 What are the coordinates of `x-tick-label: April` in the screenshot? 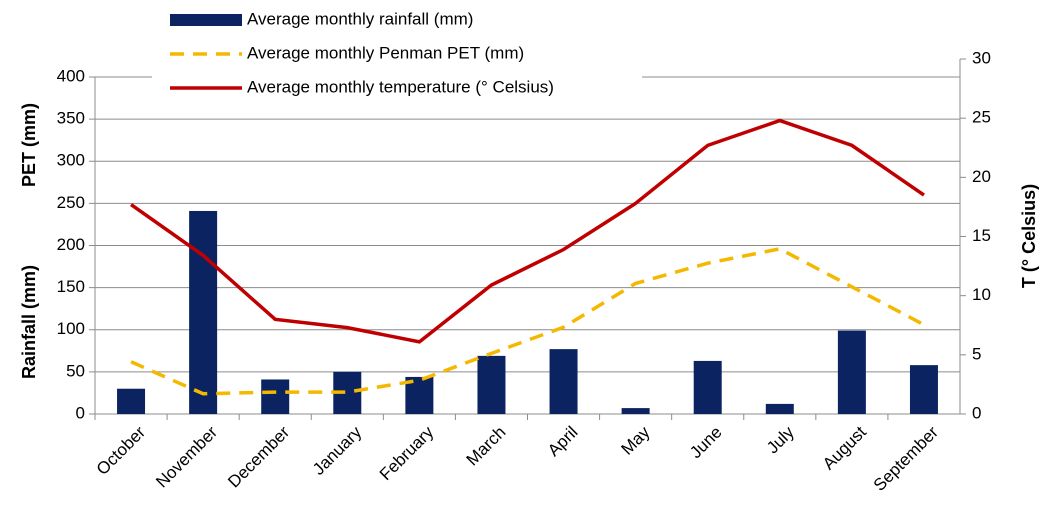 It's located at (562, 441).